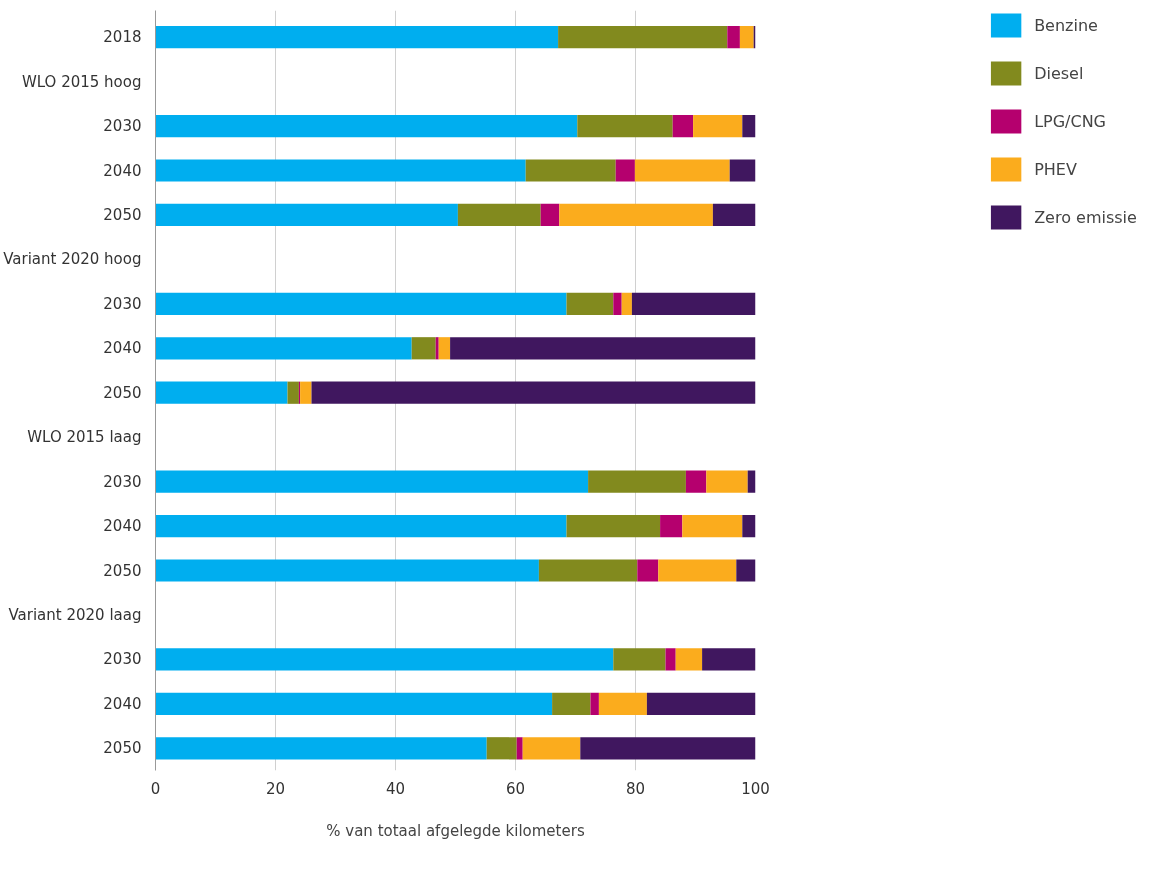 The width and height of the screenshot is (1152, 886). I want to click on x-tick-label: 0, so click(155, 788).